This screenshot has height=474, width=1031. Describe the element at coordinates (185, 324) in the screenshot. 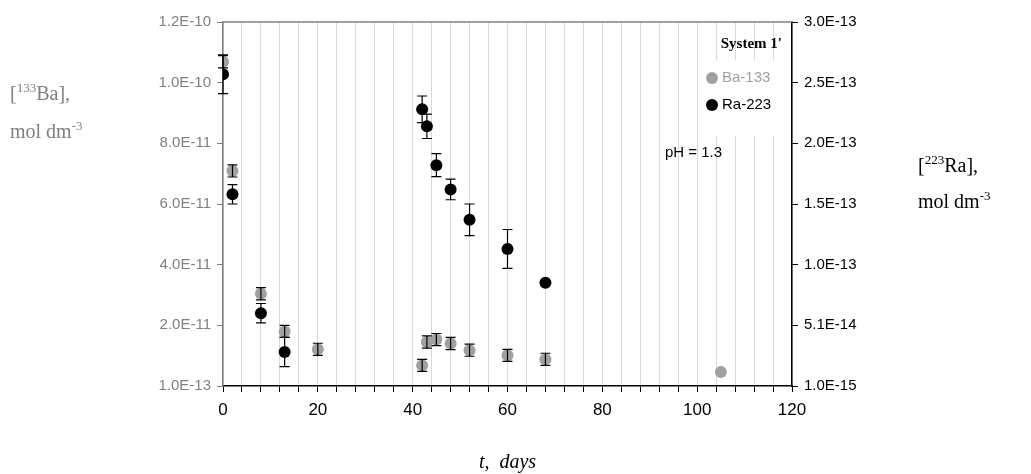

I see `y-tick-label: 2.0E-11` at that location.